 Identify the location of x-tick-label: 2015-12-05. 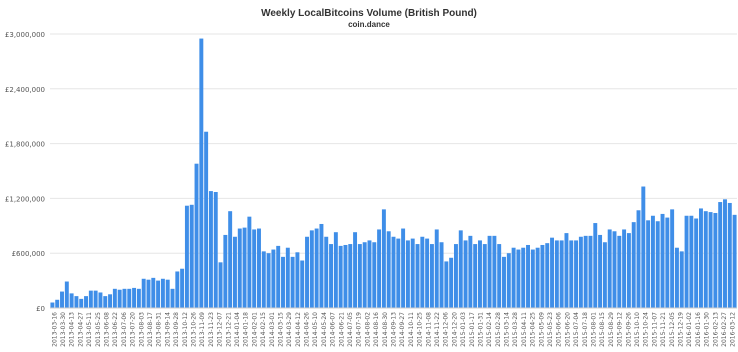
(672, 329).